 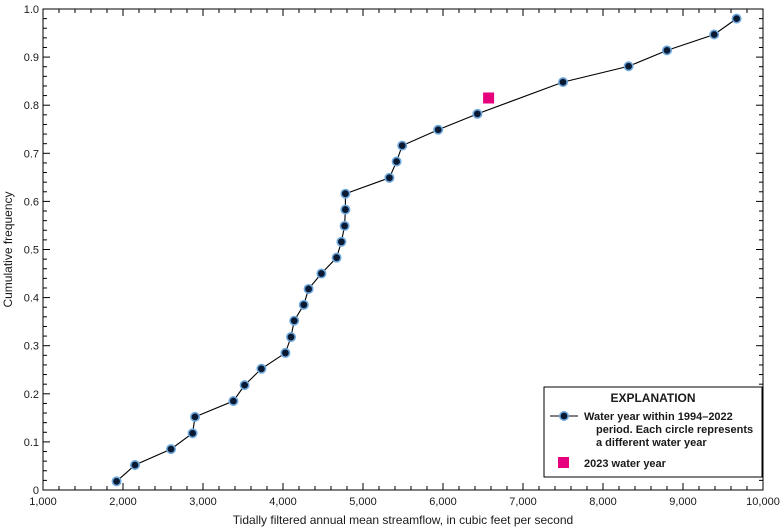 I want to click on legend-box, so click(x=653, y=432).